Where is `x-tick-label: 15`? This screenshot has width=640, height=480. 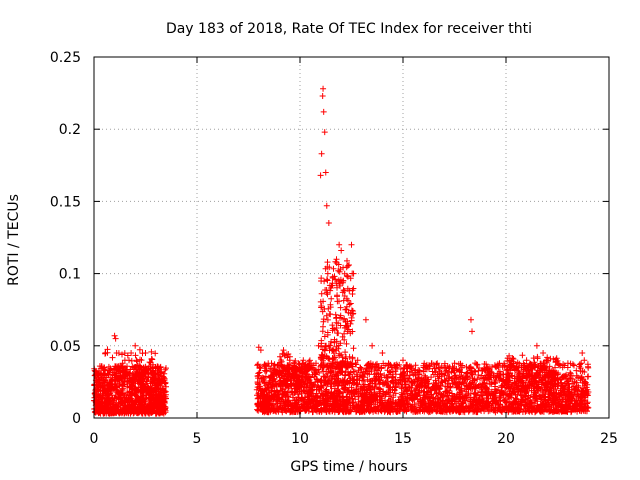
x-tick-label: 15 is located at coordinates (403, 439).